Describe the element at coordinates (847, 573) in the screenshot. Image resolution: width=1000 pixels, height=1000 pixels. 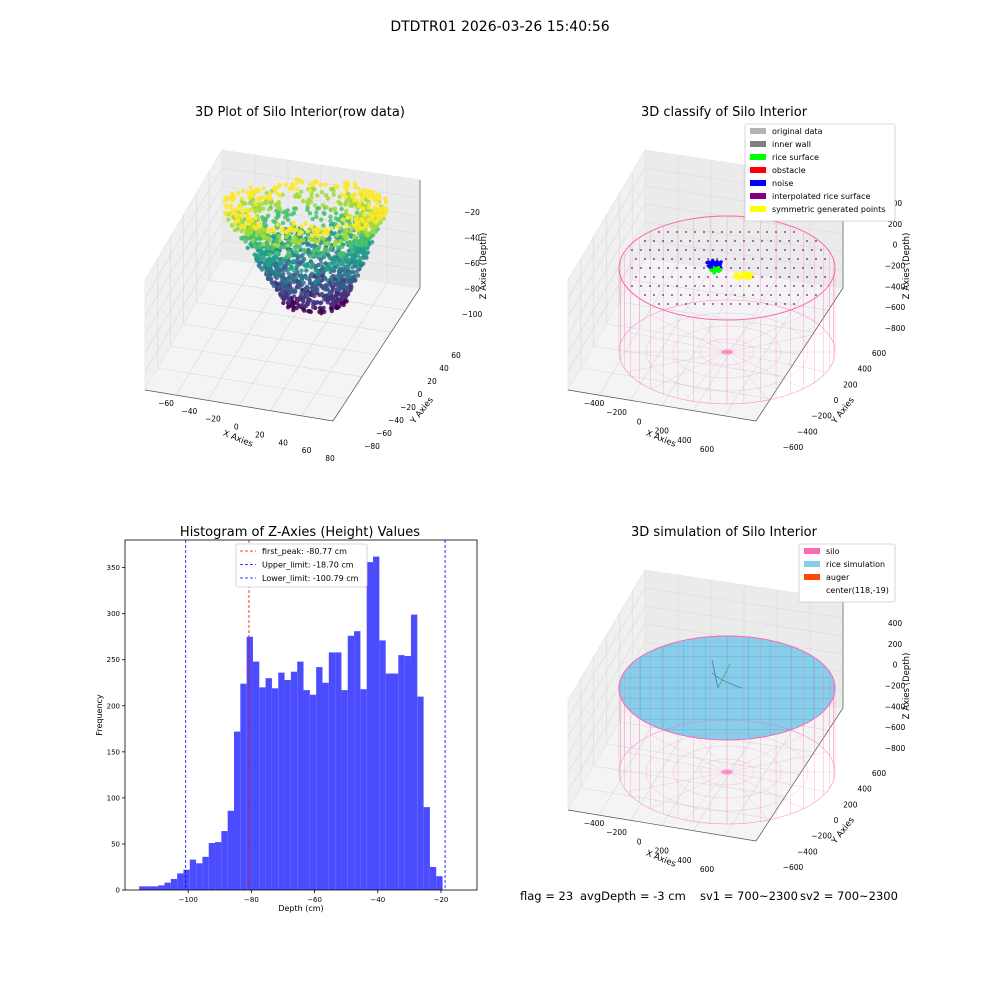
I see `simulation-legend-frame` at that location.